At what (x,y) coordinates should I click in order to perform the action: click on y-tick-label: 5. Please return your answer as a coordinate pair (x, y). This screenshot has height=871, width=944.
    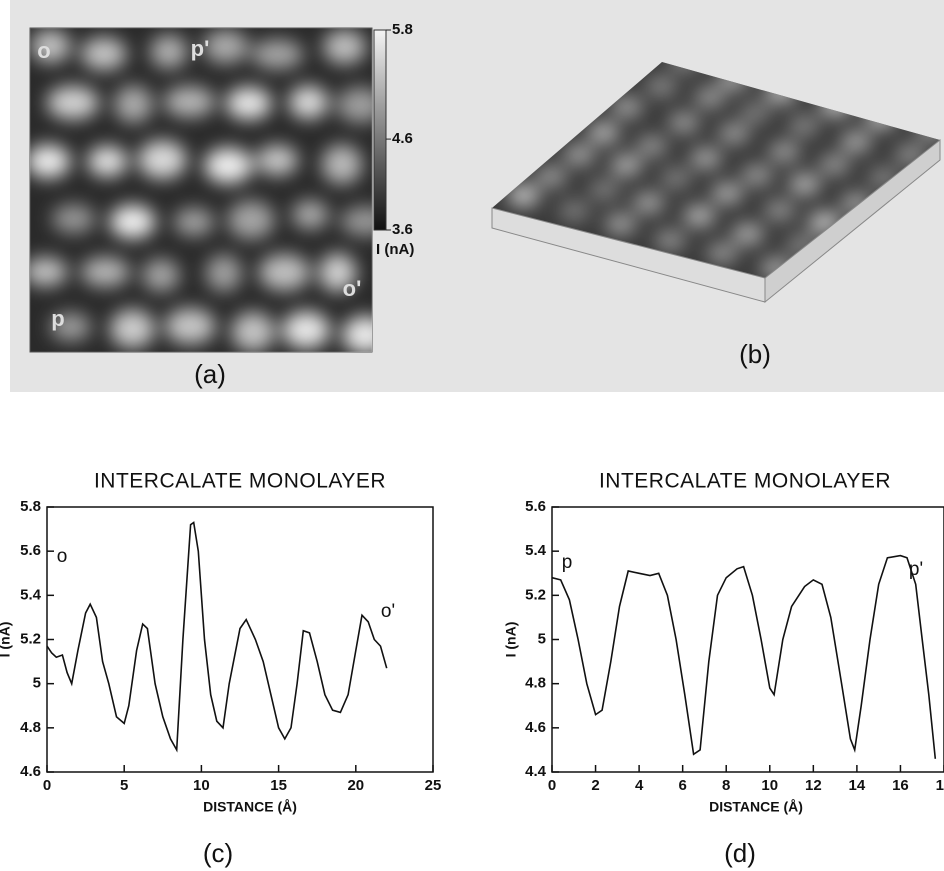
    Looking at the image, I should click on (37, 683).